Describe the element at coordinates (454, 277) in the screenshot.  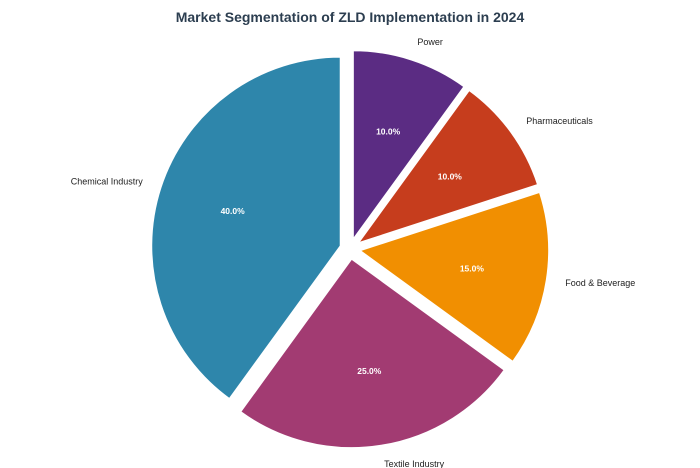
I see `pie-slice-food-beverage` at that location.